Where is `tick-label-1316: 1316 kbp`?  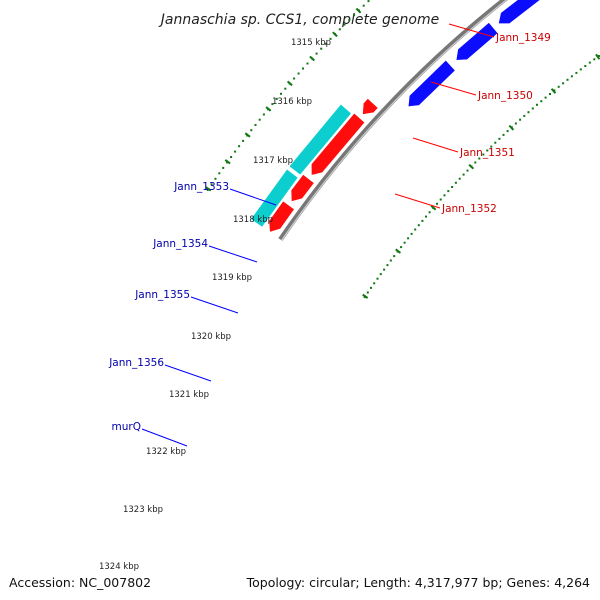
tick-label-1316: 1316 kbp is located at coordinates (292, 102).